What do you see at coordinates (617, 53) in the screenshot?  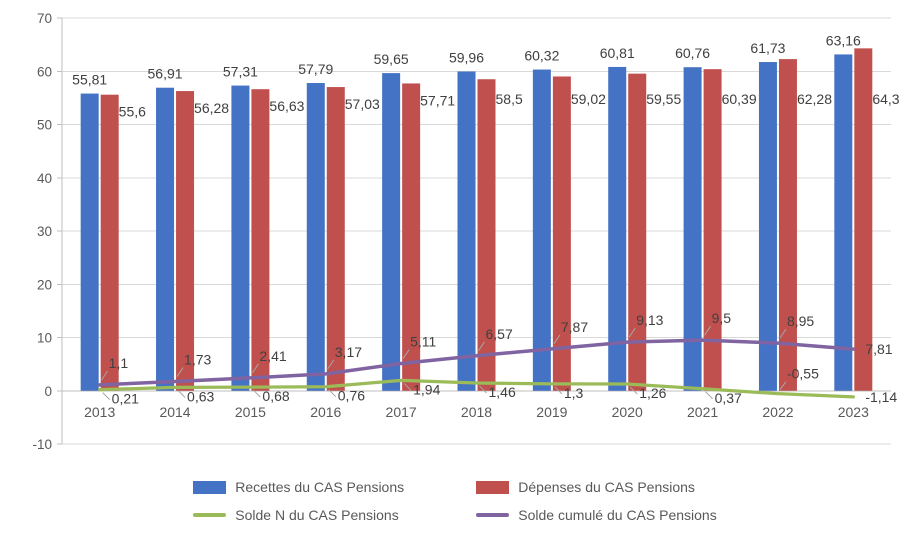 I see `data-label-recettes-2020: 60,81` at bounding box center [617, 53].